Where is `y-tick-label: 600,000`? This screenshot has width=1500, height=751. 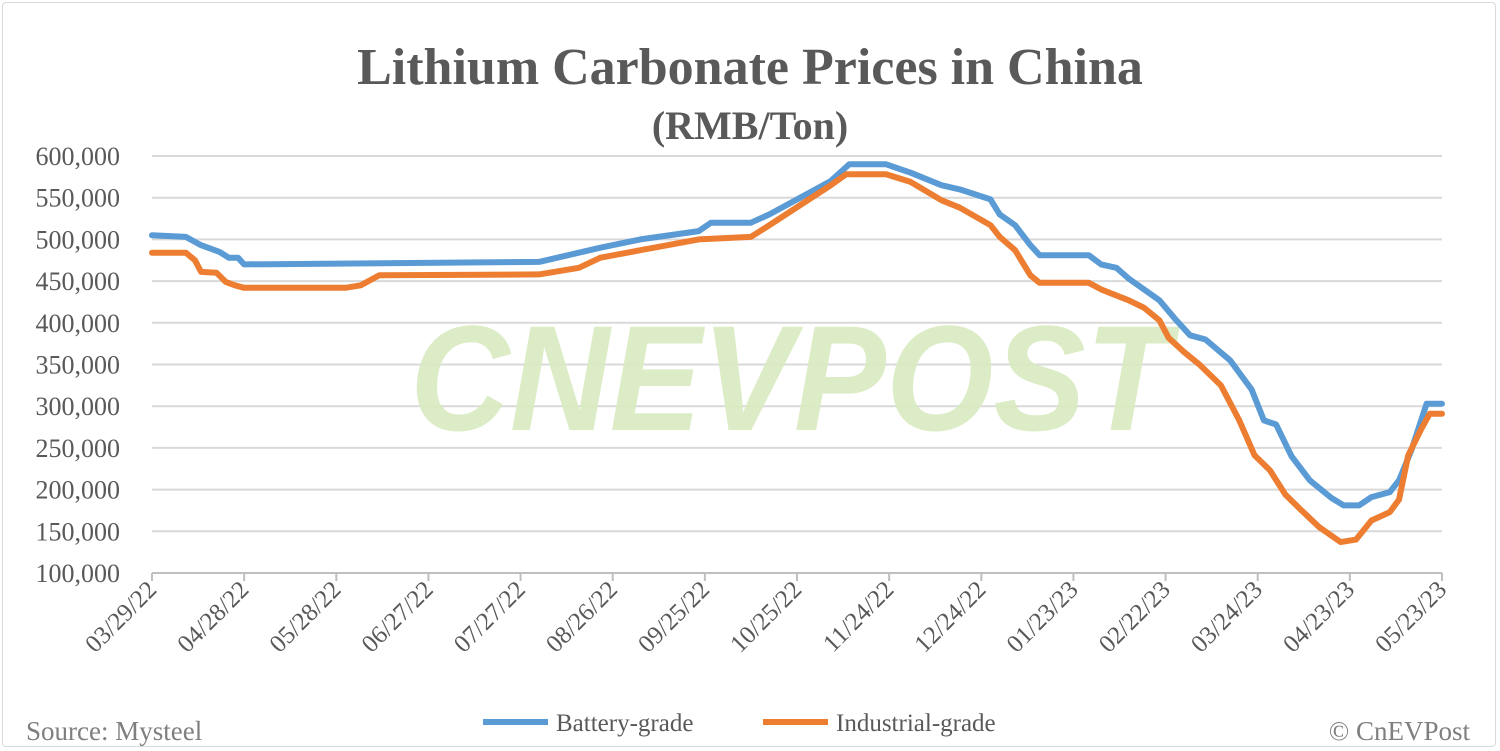
y-tick-label: 600,000 is located at coordinates (78, 156).